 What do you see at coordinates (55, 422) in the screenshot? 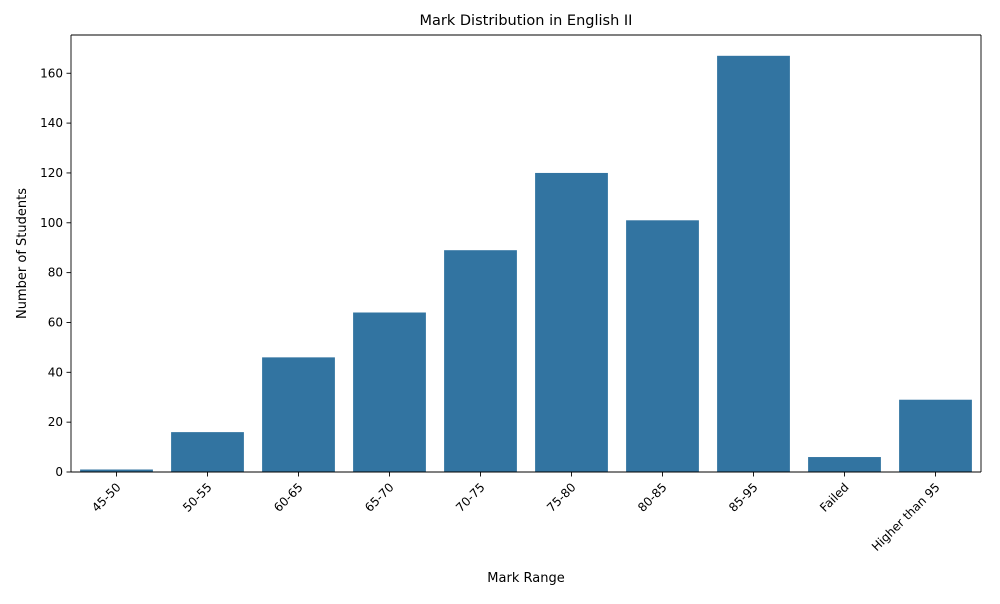
I see `y-tick-label: 20` at bounding box center [55, 422].